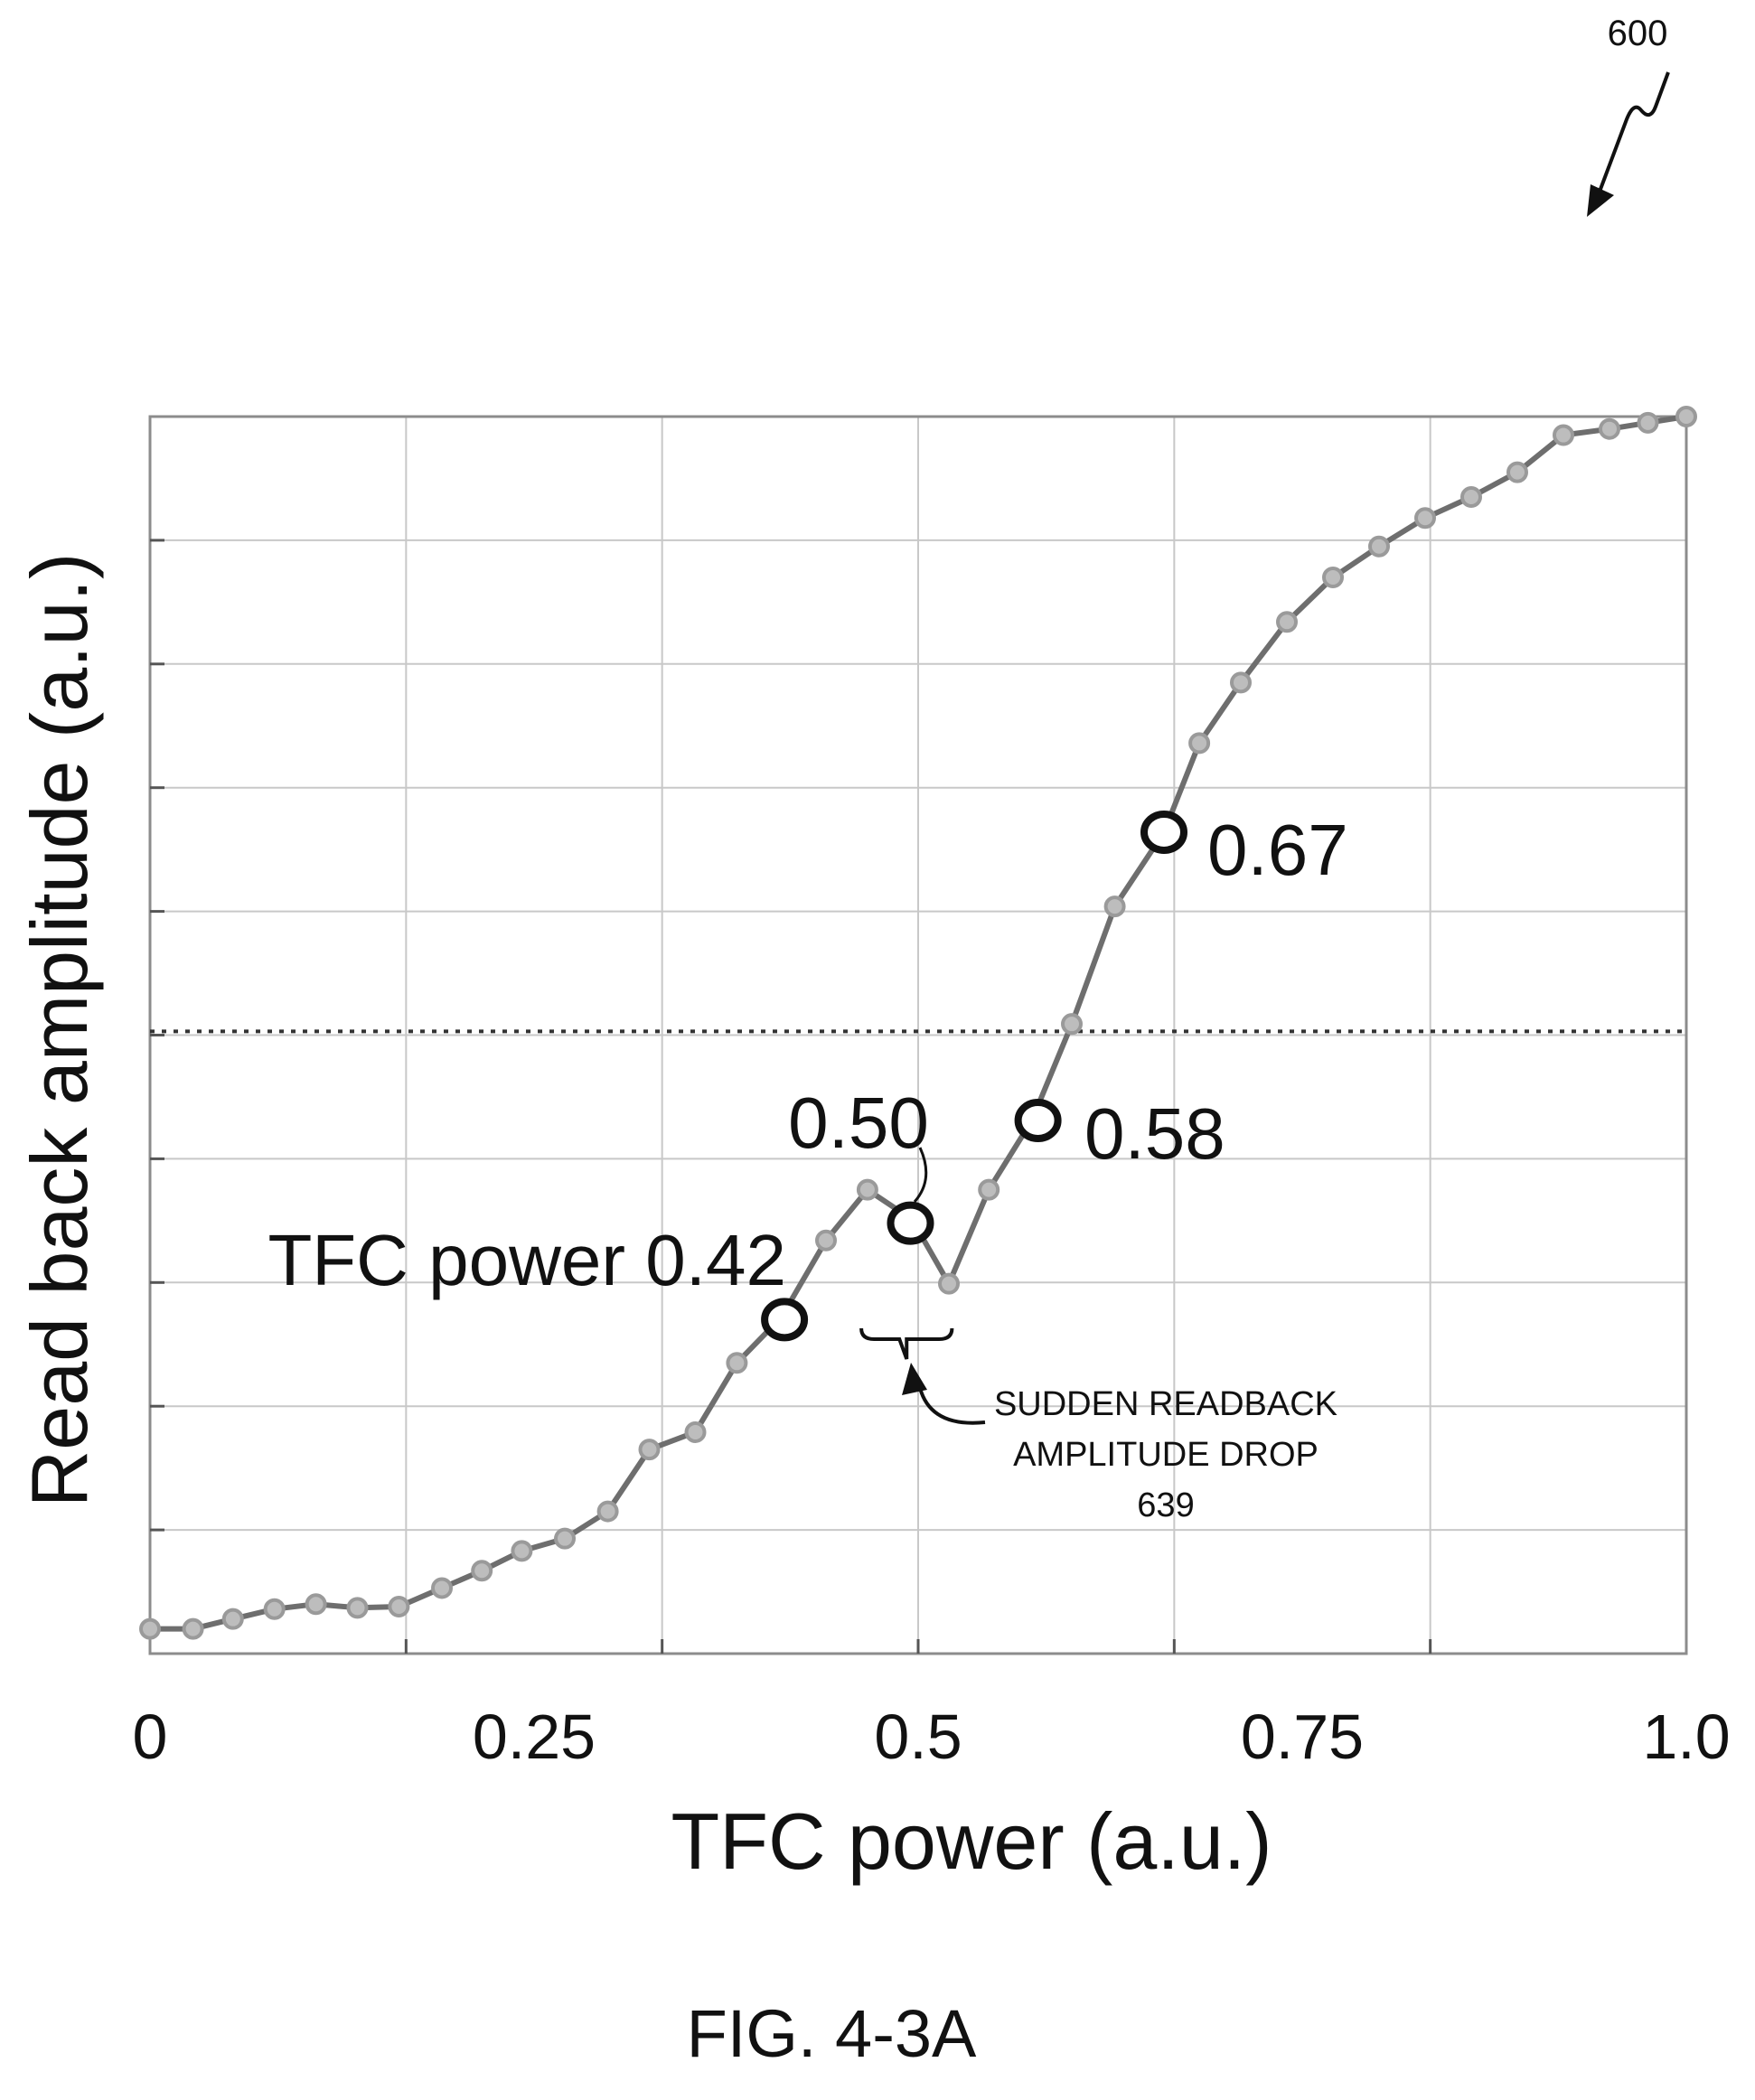 This screenshot has width=1755, height=2100. Describe the element at coordinates (952, 1406) in the screenshot. I see `annotation-arrow-icon` at that location.